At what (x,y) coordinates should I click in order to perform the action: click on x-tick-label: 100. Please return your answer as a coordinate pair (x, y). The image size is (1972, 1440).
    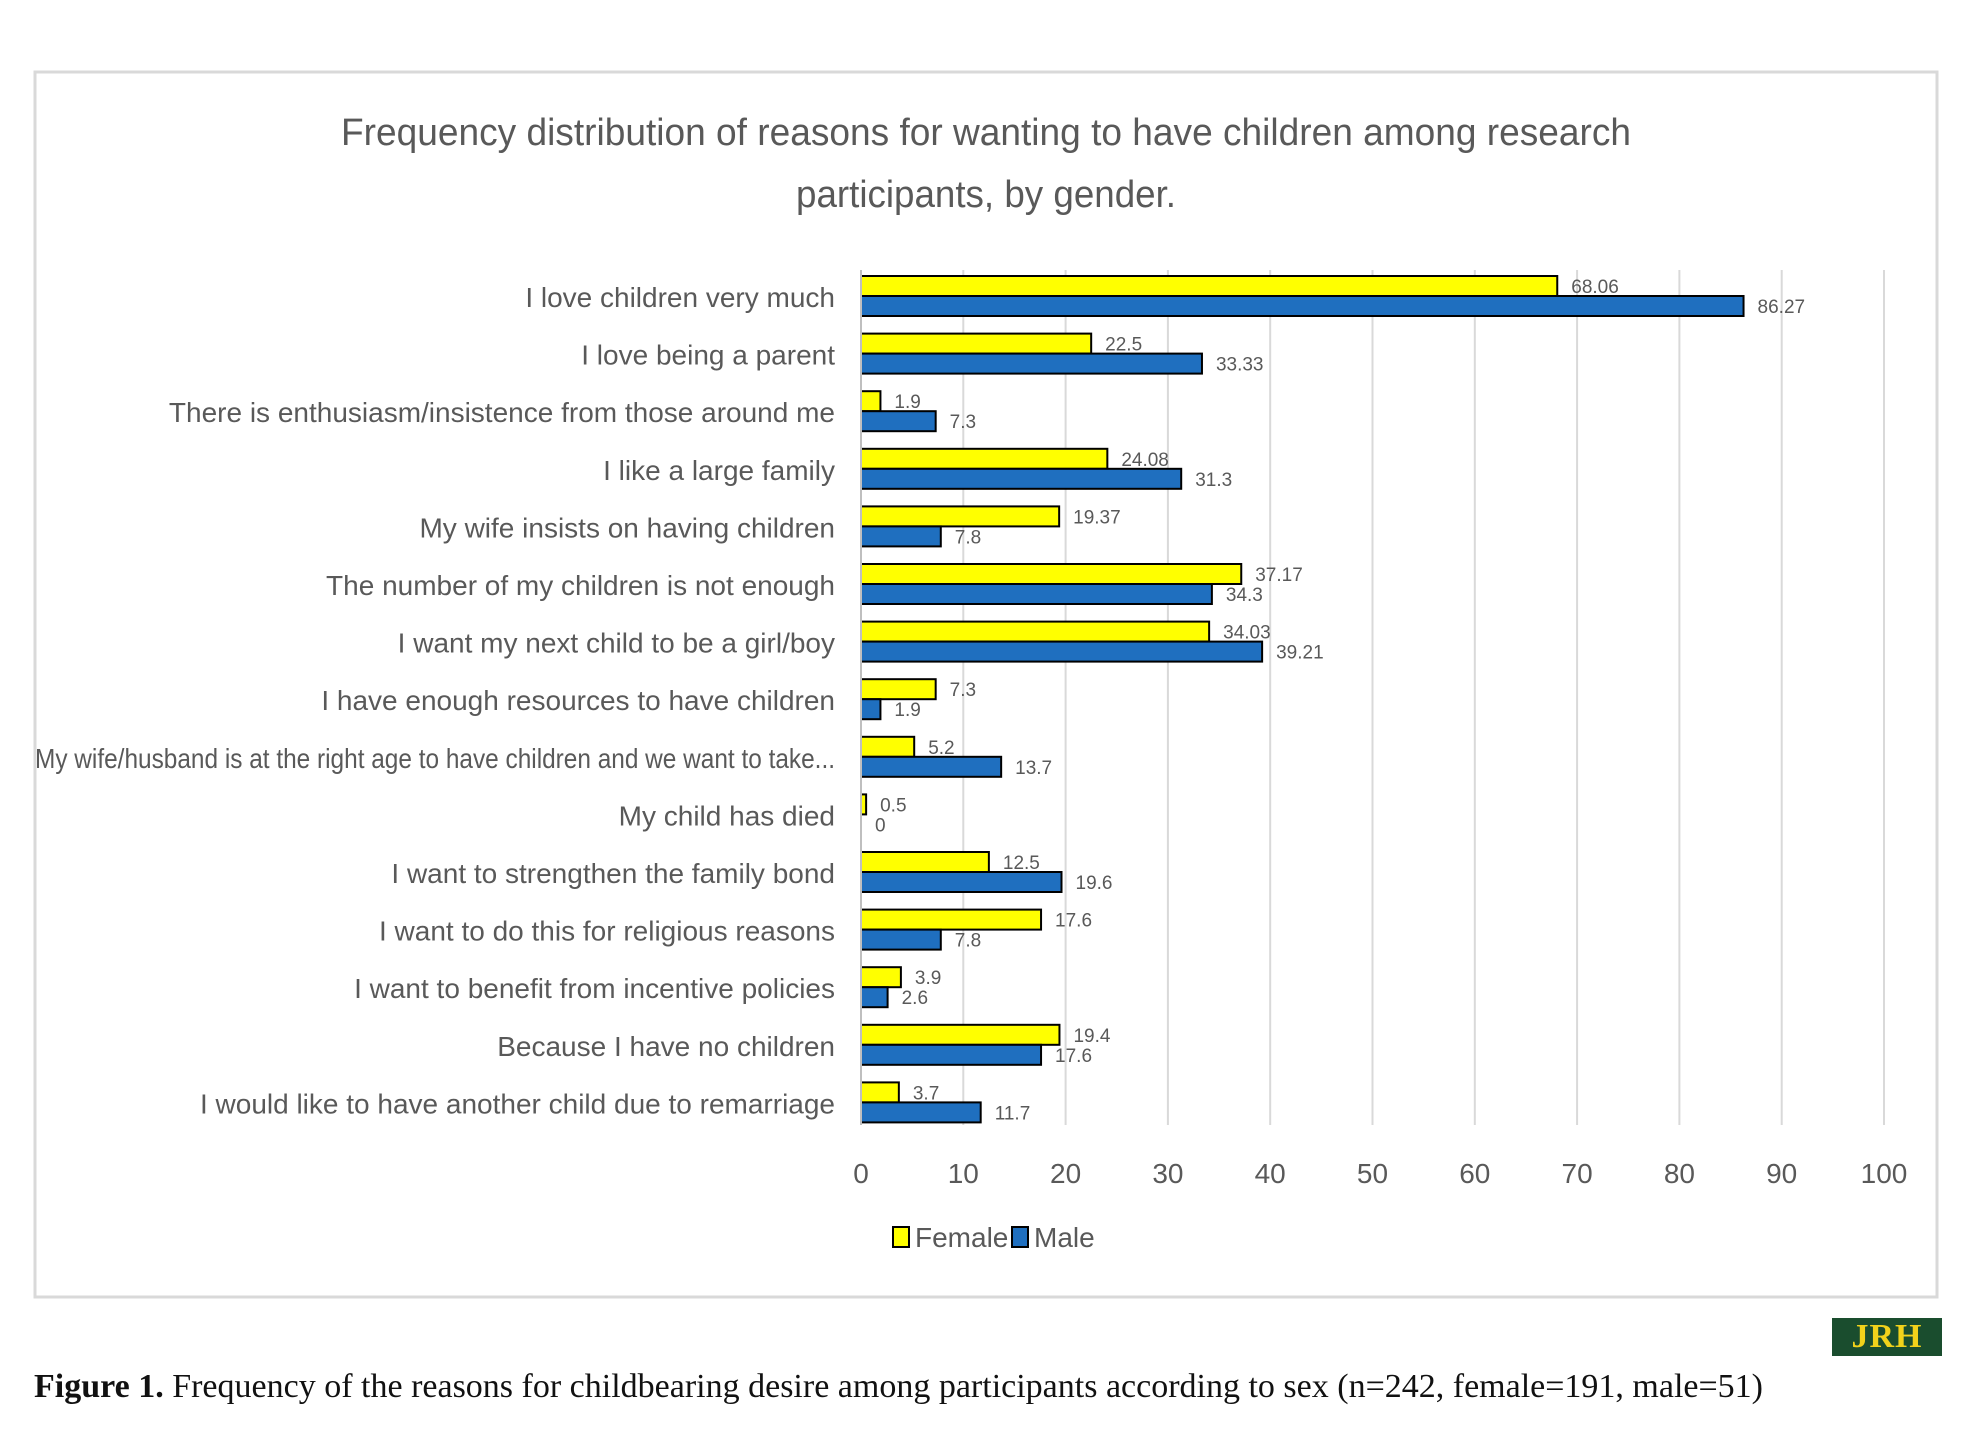
    Looking at the image, I should click on (1884, 1173).